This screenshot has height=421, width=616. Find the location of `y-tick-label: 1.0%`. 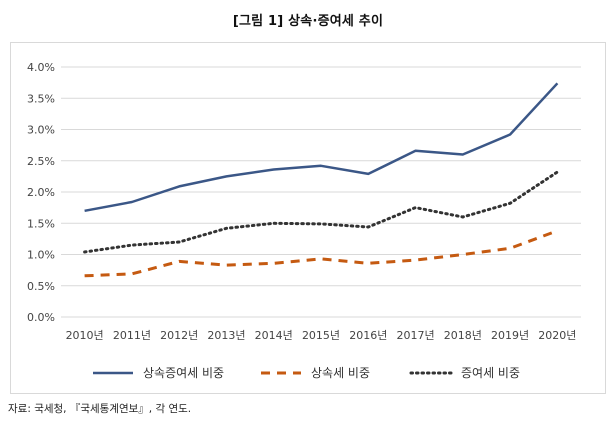

y-tick-label: 1.0% is located at coordinates (41, 255).